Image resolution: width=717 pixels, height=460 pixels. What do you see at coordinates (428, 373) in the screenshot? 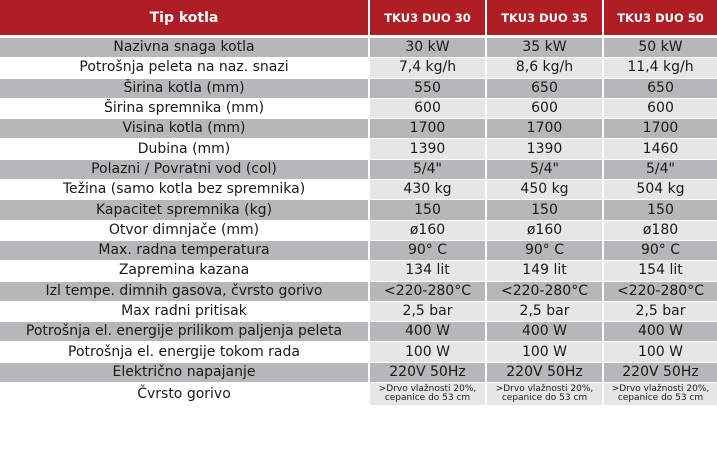
I see `row-value-model-30: 220V 50Hz` at bounding box center [428, 373].